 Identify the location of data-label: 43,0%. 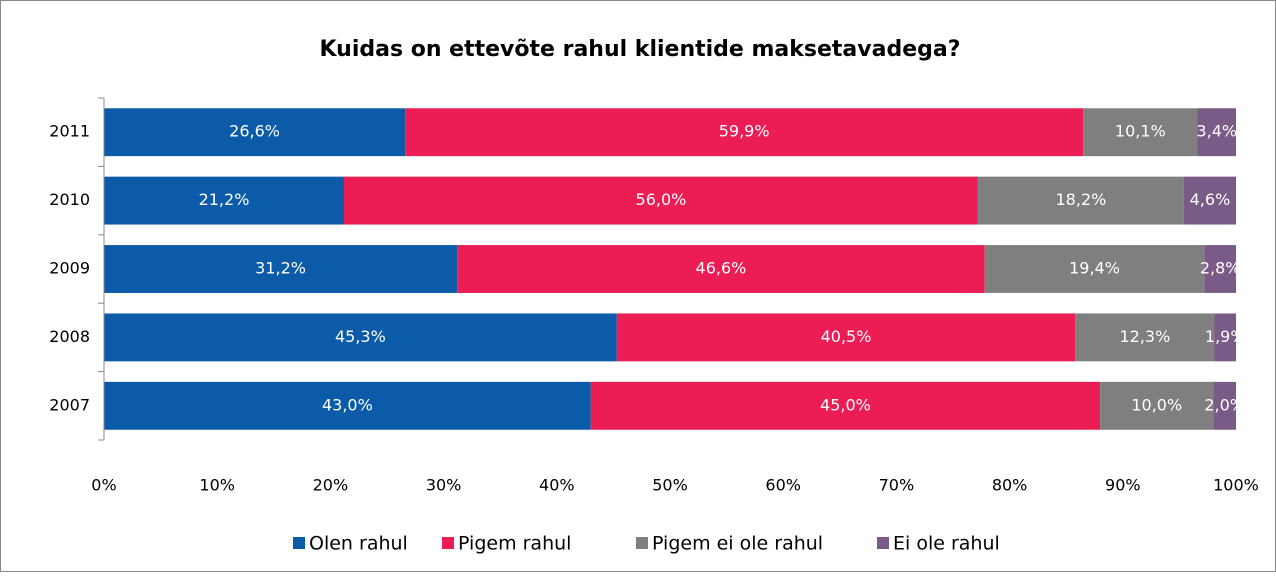
(347, 404).